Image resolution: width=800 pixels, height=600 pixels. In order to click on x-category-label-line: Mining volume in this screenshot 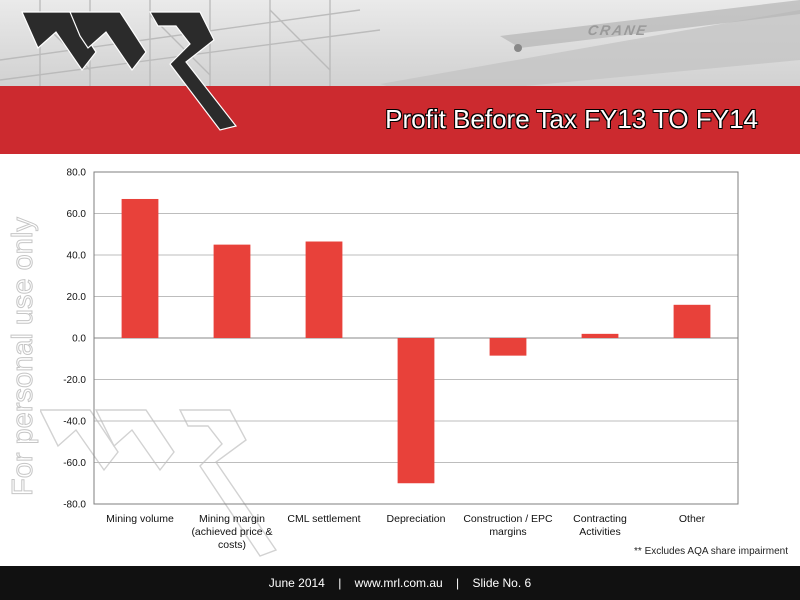, I will do `click(140, 519)`.